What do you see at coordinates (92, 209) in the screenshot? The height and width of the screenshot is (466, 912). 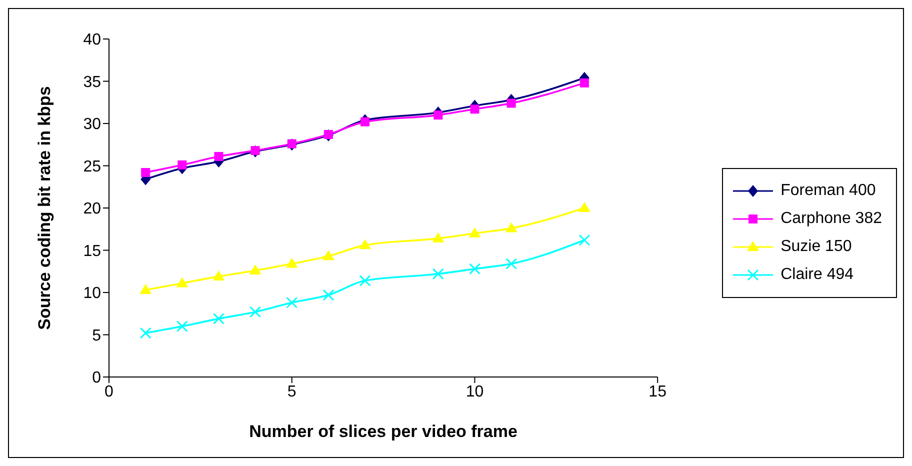 I see `y-tick-label: 20` at bounding box center [92, 209].